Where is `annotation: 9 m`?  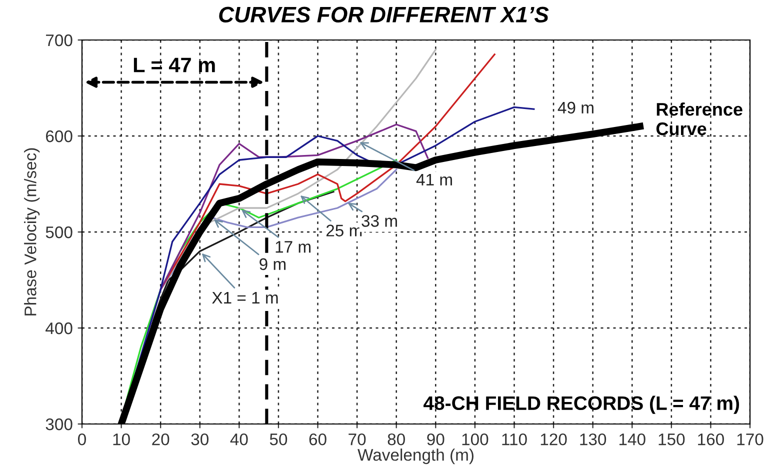 annotation: 9 m is located at coordinates (273, 264).